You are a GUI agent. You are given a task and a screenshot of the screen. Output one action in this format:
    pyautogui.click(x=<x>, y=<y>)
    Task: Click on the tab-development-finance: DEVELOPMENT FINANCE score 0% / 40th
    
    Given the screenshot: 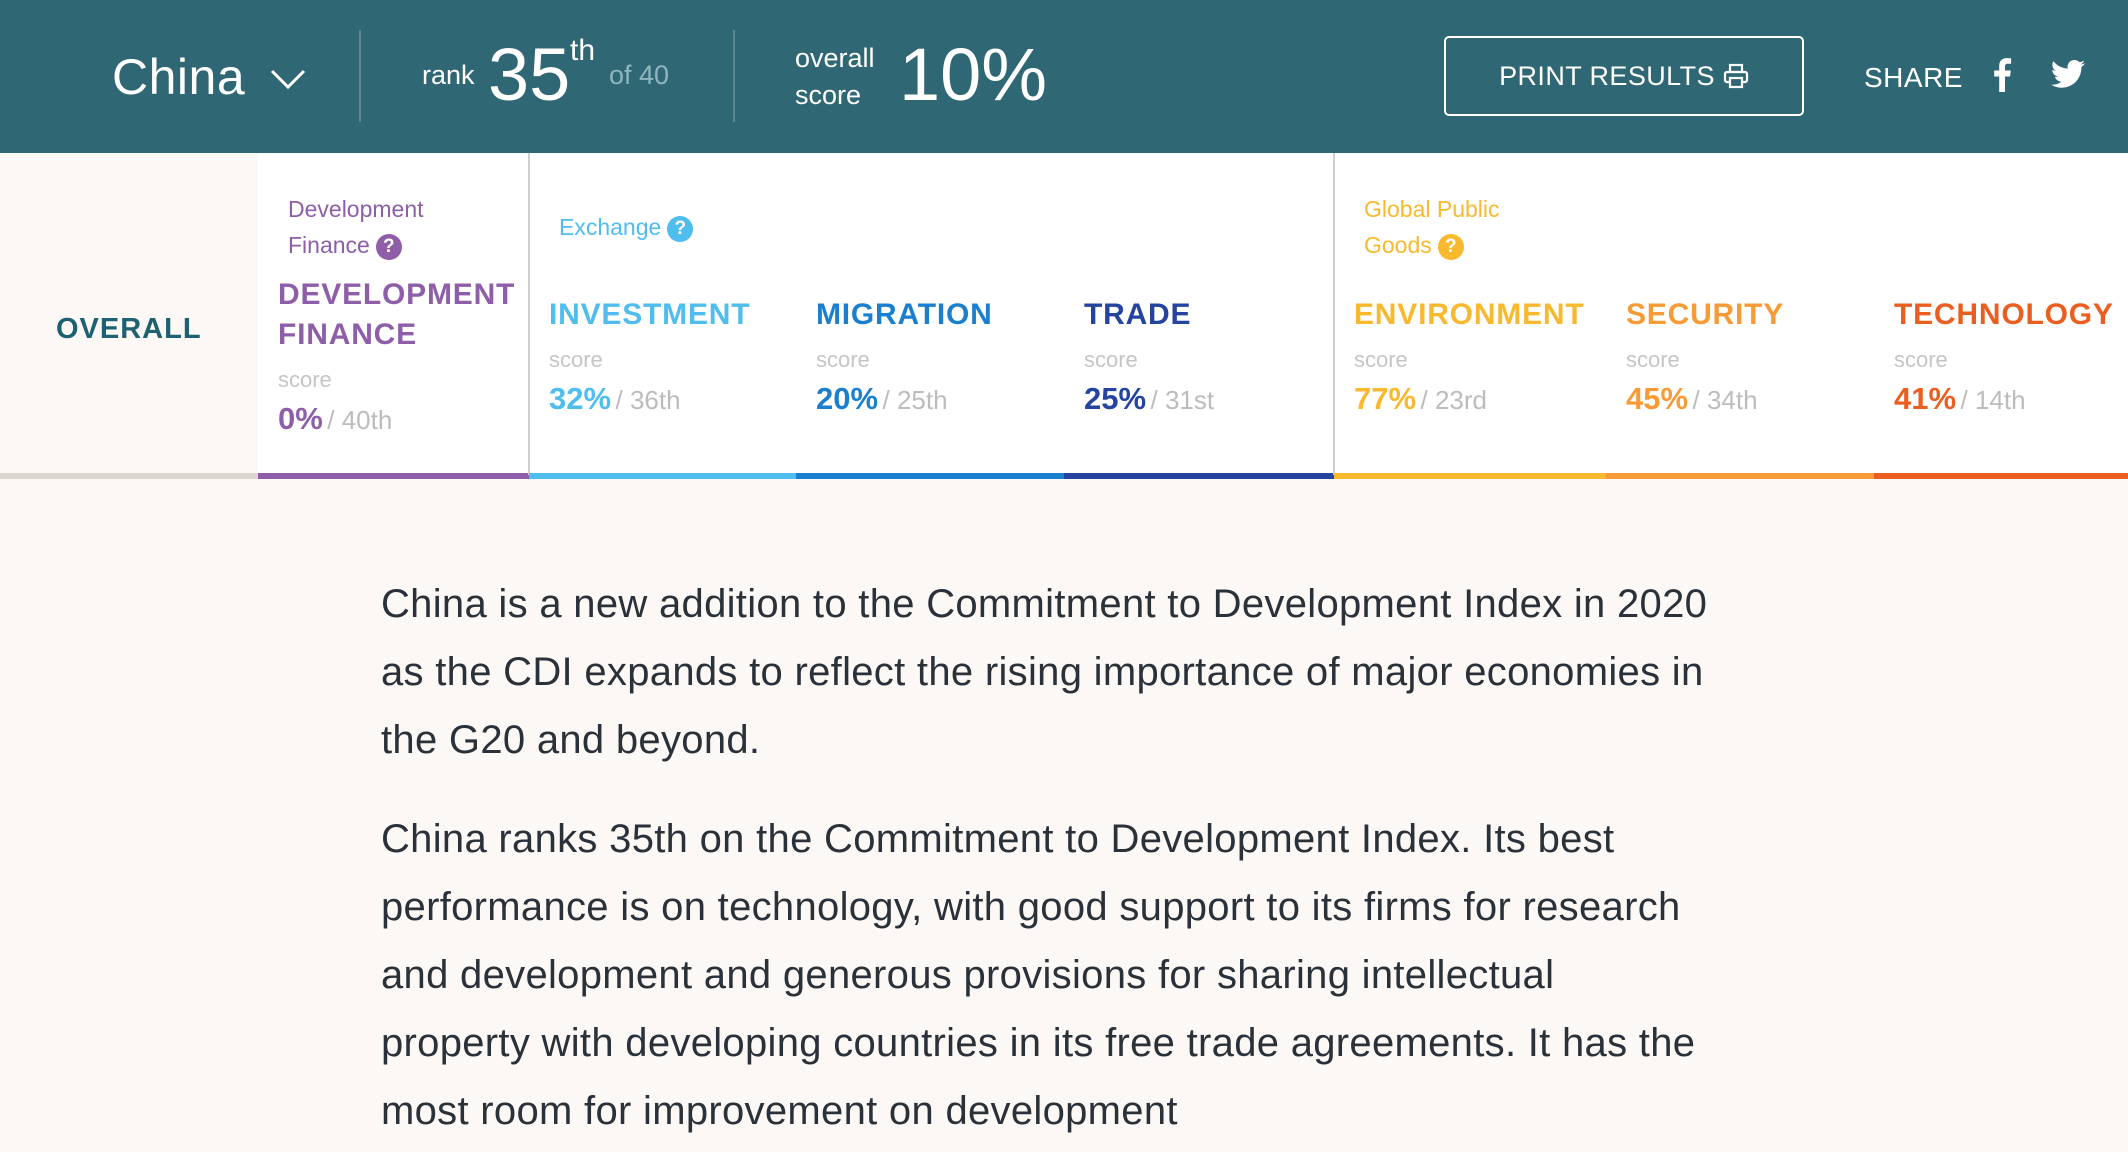 What is the action you would take?
    pyautogui.click(x=397, y=357)
    